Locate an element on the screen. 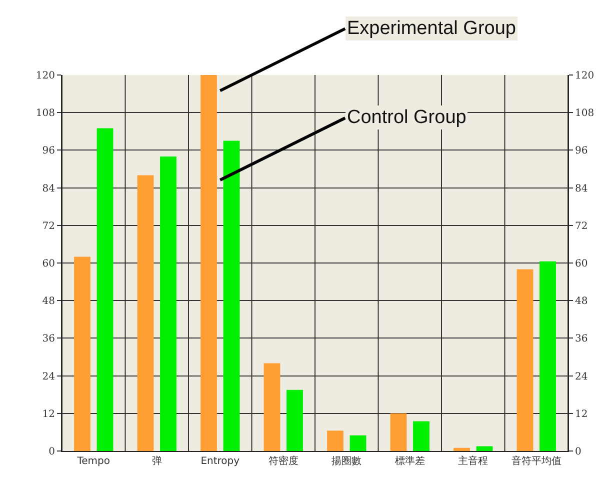 The height and width of the screenshot is (496, 613). y-tick-label: 72 is located at coordinates (48, 226).